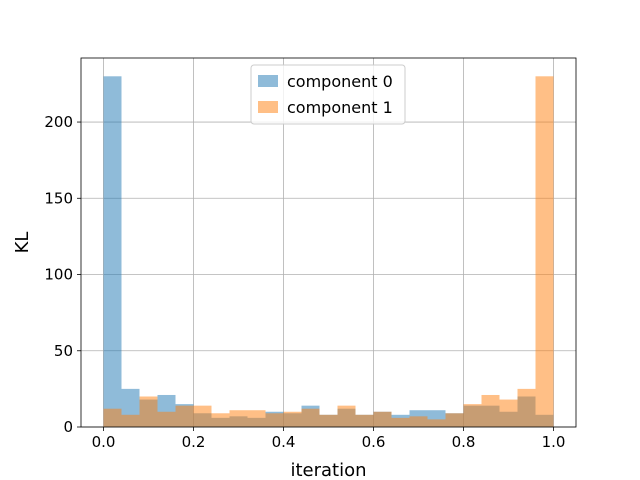 The height and width of the screenshot is (480, 640). I want to click on x-tick-label: 0.0, so click(104, 442).